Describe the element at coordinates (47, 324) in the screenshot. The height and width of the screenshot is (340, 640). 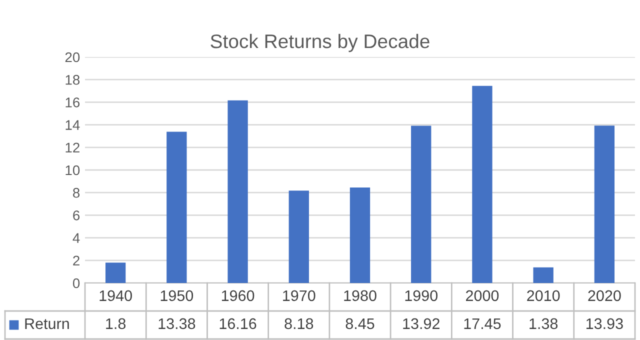
I see `legend-label: Return` at that location.